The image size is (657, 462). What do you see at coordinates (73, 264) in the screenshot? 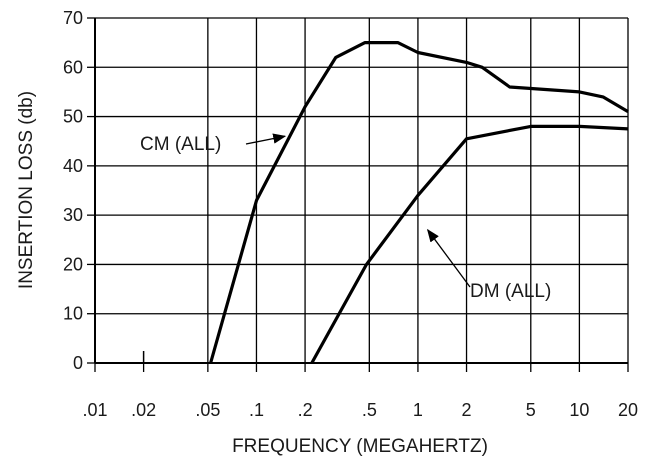
I see `y-tick-label: 20` at bounding box center [73, 264].